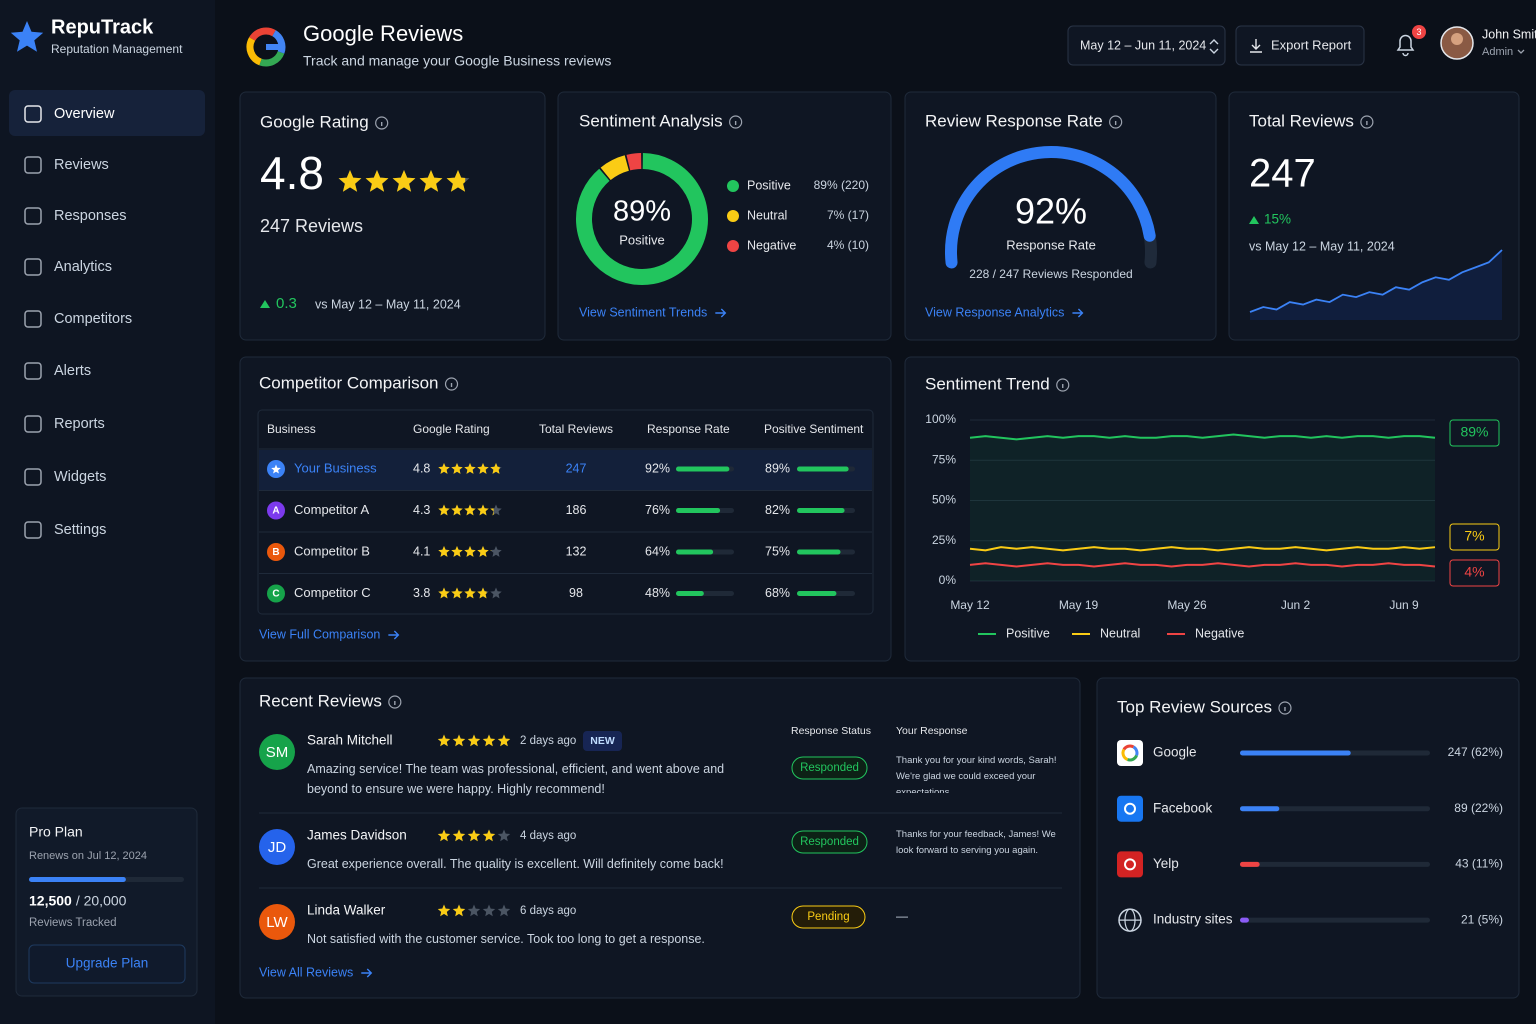  Describe the element at coordinates (1050, 207) in the screenshot. I see `gauge-fill` at that location.